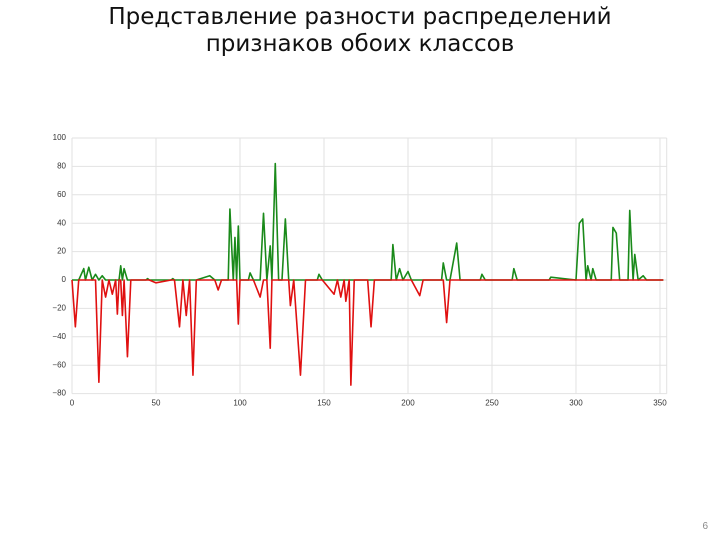 The image size is (720, 540). What do you see at coordinates (60, 137) in the screenshot?
I see `y-tick-label: 100` at bounding box center [60, 137].